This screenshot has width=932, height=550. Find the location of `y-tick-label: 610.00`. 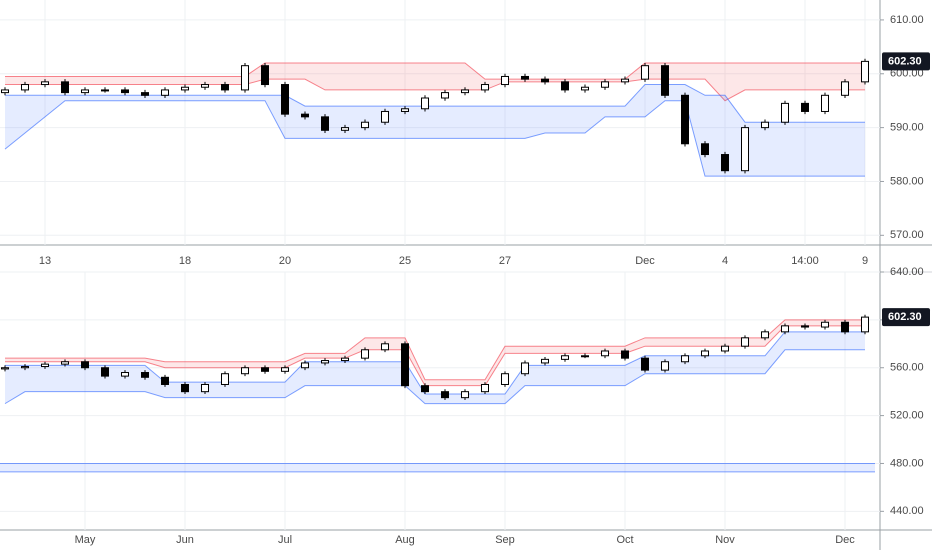

y-tick-label: 610.00 is located at coordinates (907, 20).